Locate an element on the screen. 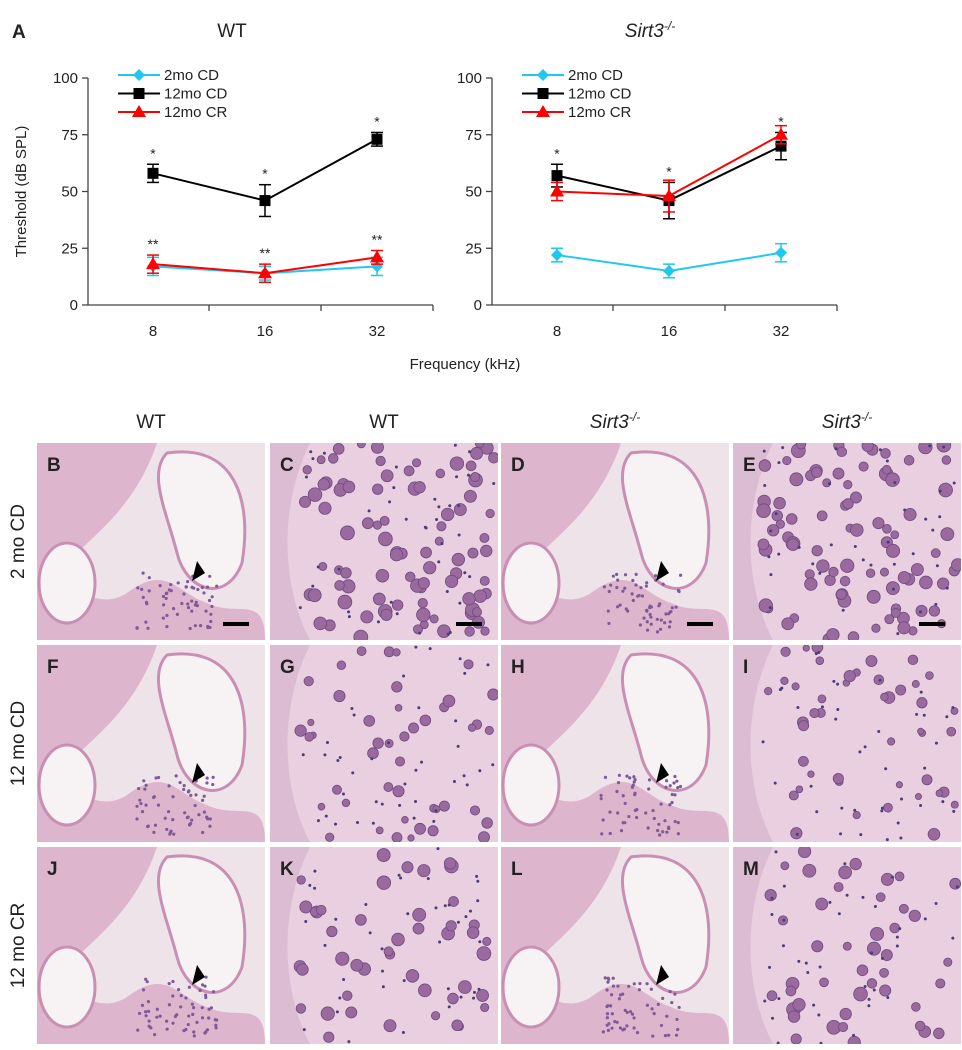 This screenshot has height=1050, width=962. y-axis-label: Threshold (dB SPL) is located at coordinates (21, 192).